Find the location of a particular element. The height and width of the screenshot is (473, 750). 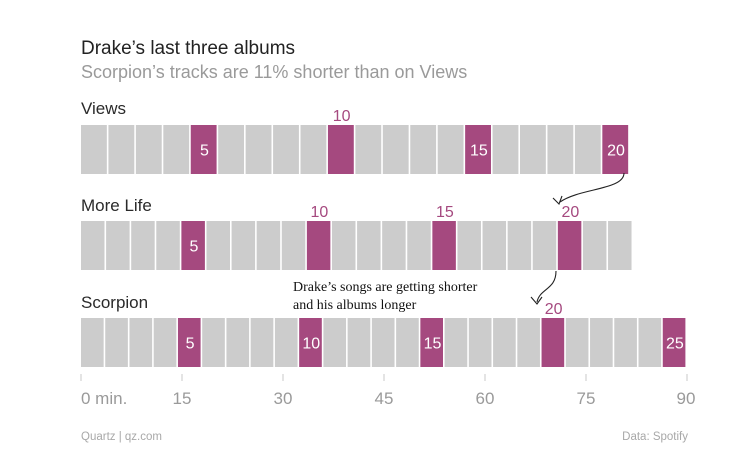

track-number-scorpion-10: 10 is located at coordinates (311, 344).